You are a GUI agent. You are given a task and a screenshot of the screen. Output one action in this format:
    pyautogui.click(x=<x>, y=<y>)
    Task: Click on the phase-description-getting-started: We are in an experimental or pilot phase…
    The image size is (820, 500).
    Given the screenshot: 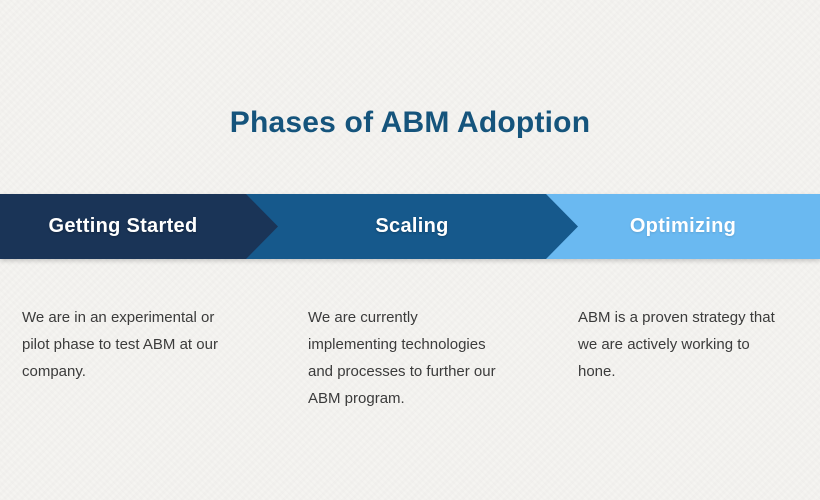 What is the action you would take?
    pyautogui.click(x=120, y=344)
    